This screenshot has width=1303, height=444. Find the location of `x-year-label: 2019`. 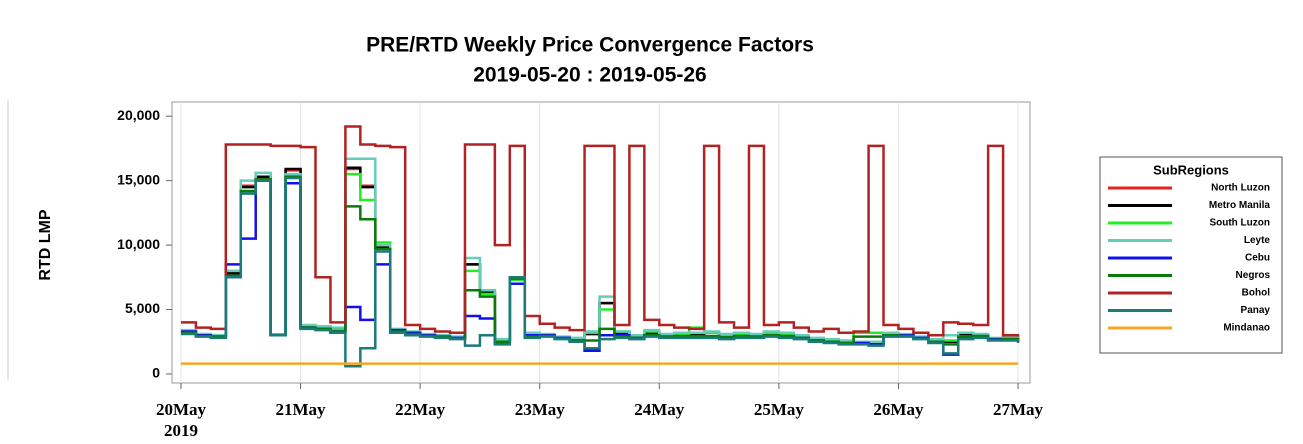

x-year-label: 2019 is located at coordinates (181, 430).